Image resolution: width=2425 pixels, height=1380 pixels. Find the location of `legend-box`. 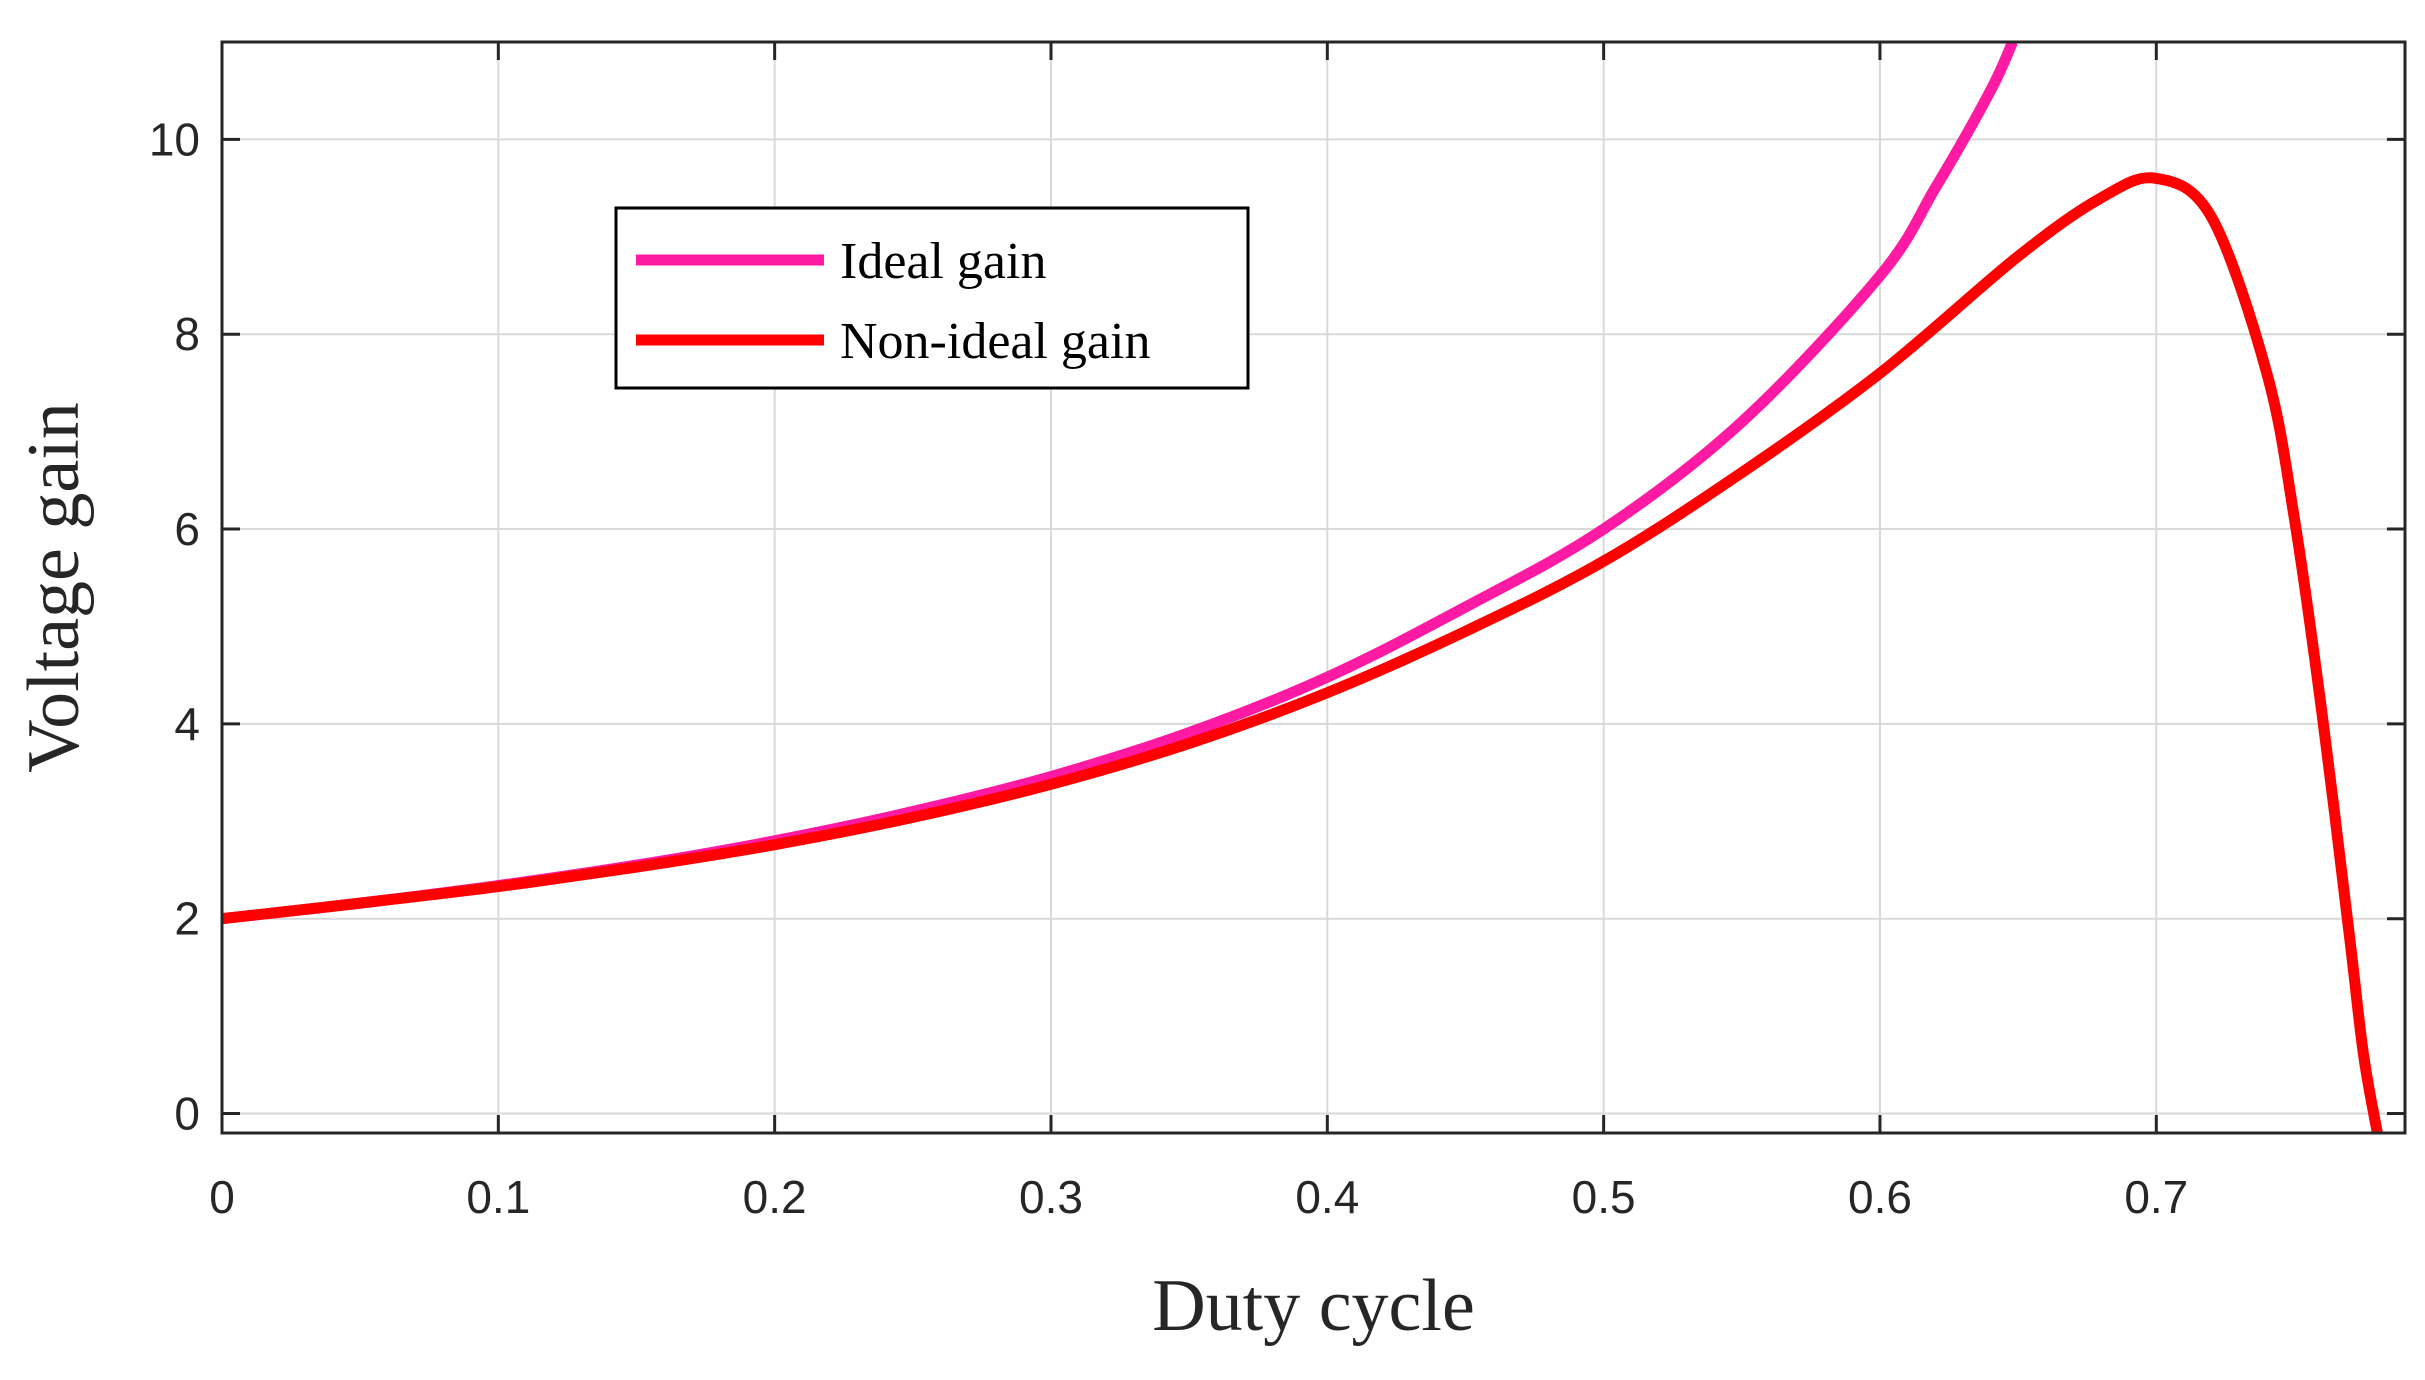

legend-box is located at coordinates (932, 298).